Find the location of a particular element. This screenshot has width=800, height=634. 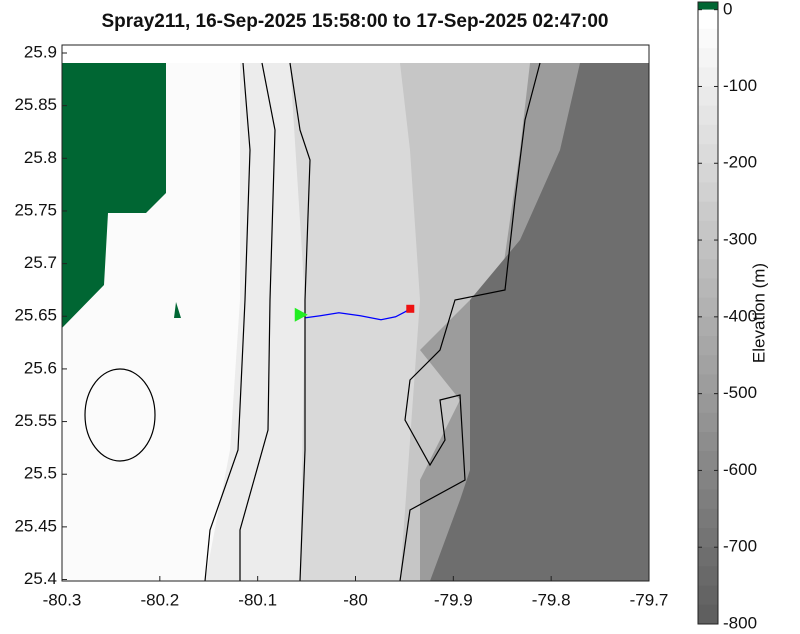

y-tick-label: 25.5 is located at coordinates (40, 473).